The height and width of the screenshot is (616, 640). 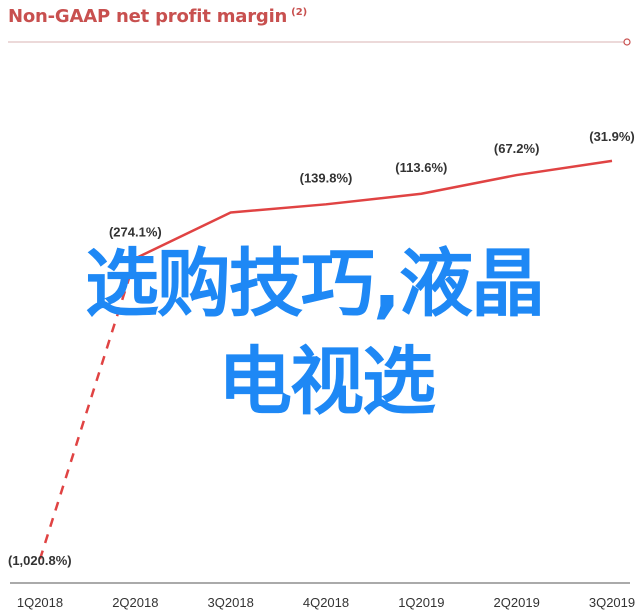 I want to click on chart-title-note: (2), so click(x=299, y=12).